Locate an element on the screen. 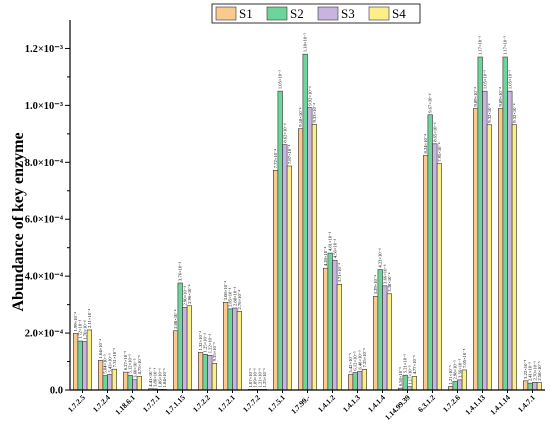  data-label: 5.12×10⁻⁵ is located at coordinates (130, 364).